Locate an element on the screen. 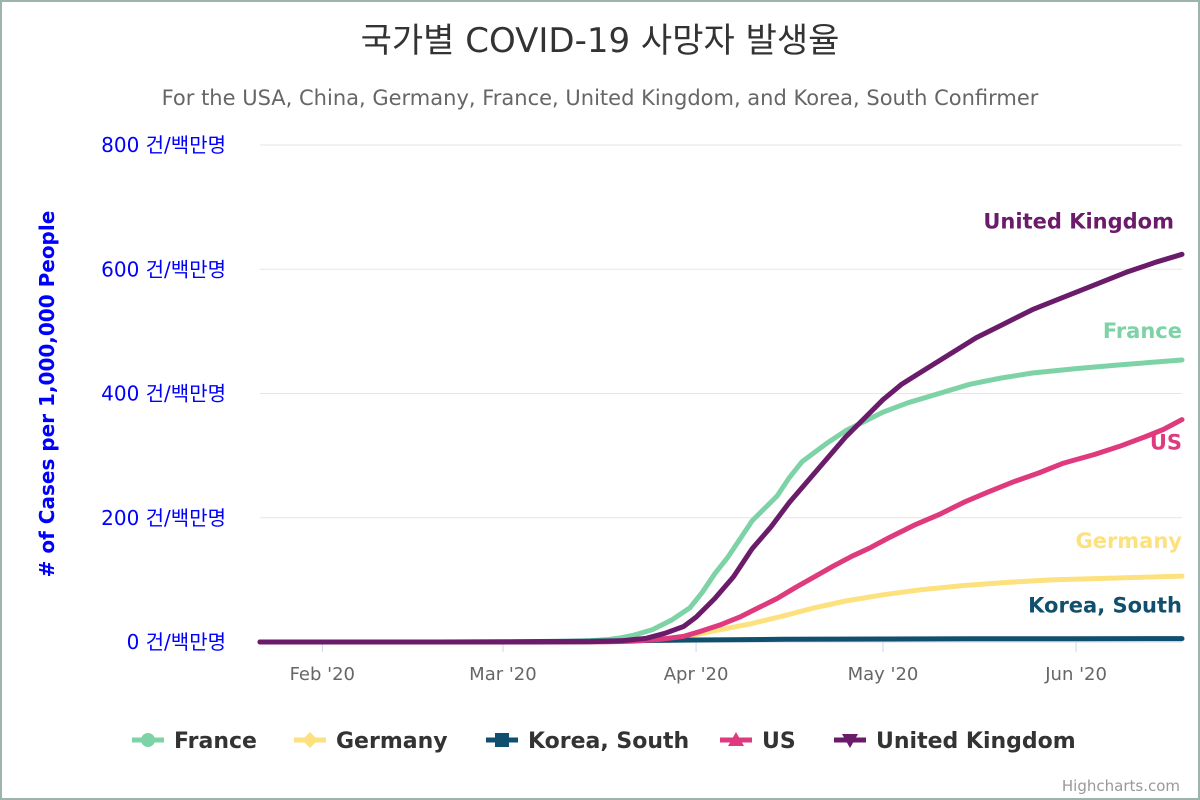 The image size is (1200, 800). legend-label: United Kingdom is located at coordinates (976, 741).